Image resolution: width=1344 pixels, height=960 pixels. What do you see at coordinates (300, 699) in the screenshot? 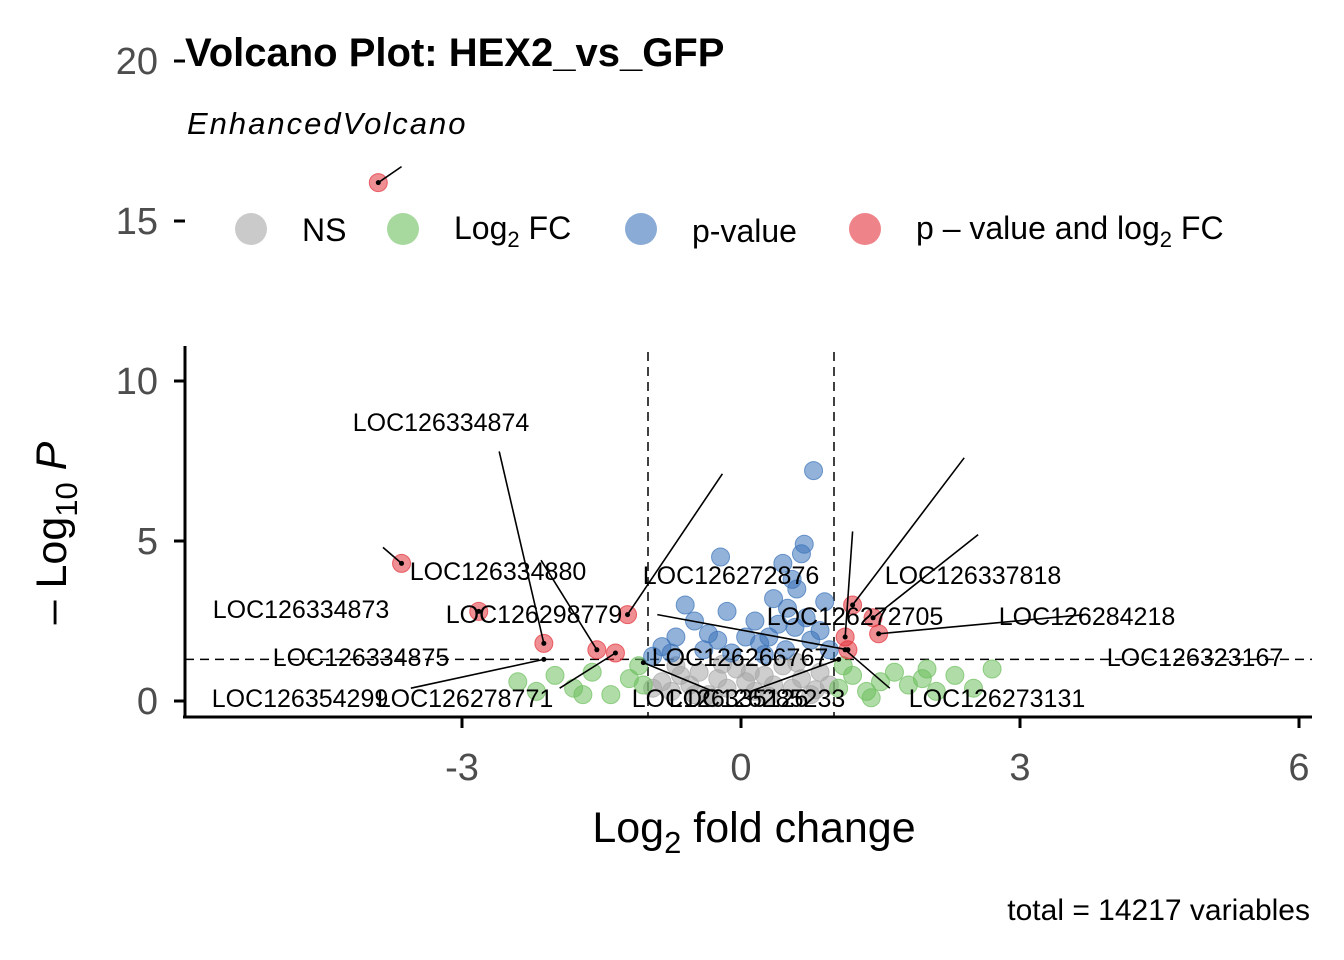
I see `gene-label: LOC126354299` at bounding box center [300, 699].